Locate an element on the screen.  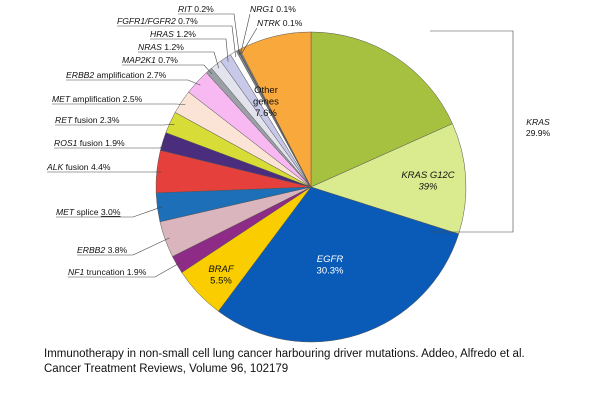
kras-bracket: KRAS 29.9% is located at coordinates (490, 131).